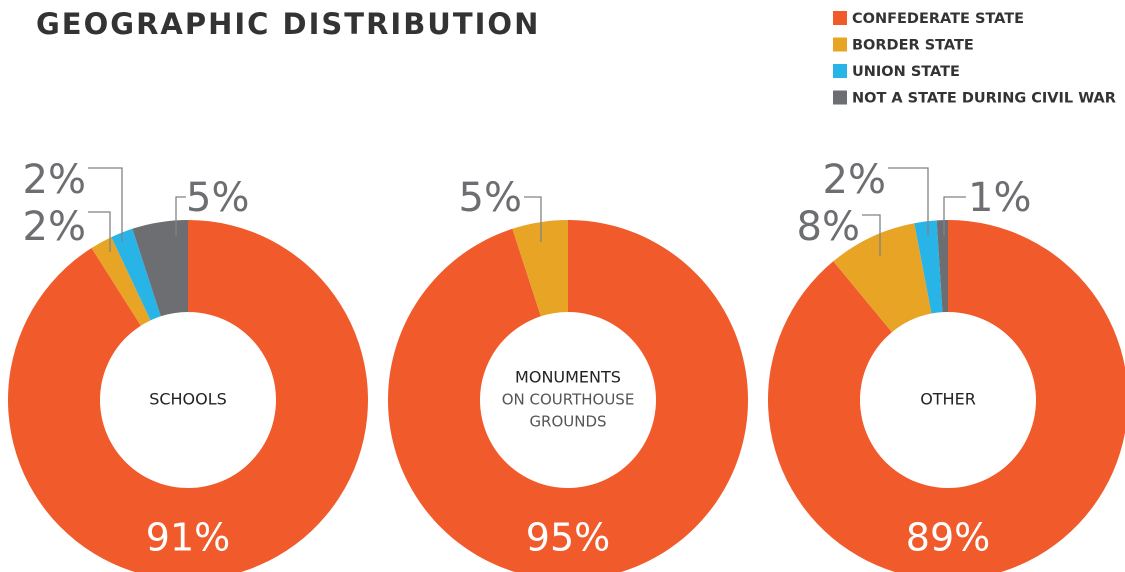  I want to click on value-label: 89%, so click(948, 538).